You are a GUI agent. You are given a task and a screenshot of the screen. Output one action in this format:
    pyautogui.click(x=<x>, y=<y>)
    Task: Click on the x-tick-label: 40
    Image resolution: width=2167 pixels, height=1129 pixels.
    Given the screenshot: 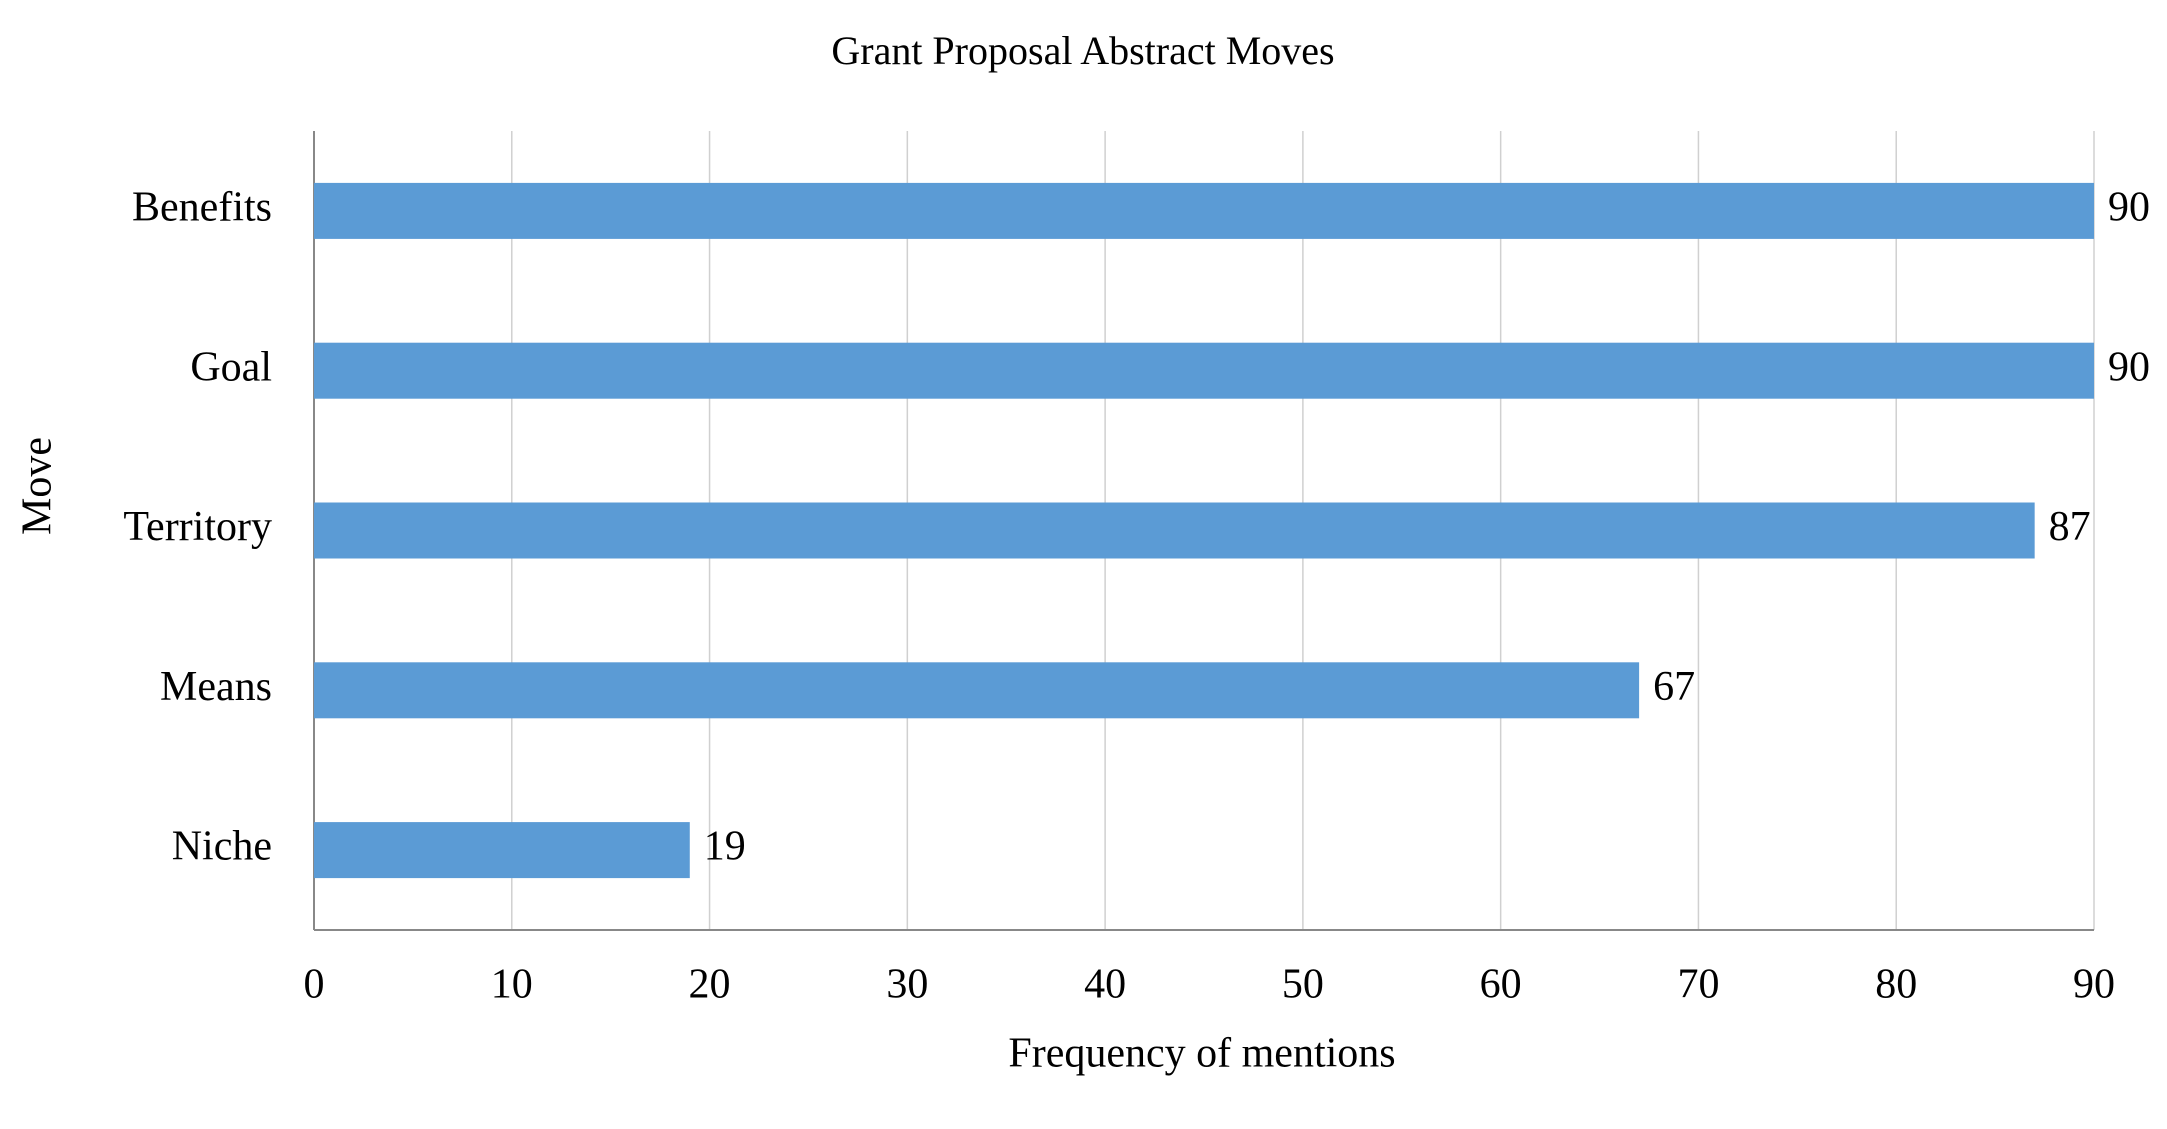 What is the action you would take?
    pyautogui.click(x=1105, y=985)
    